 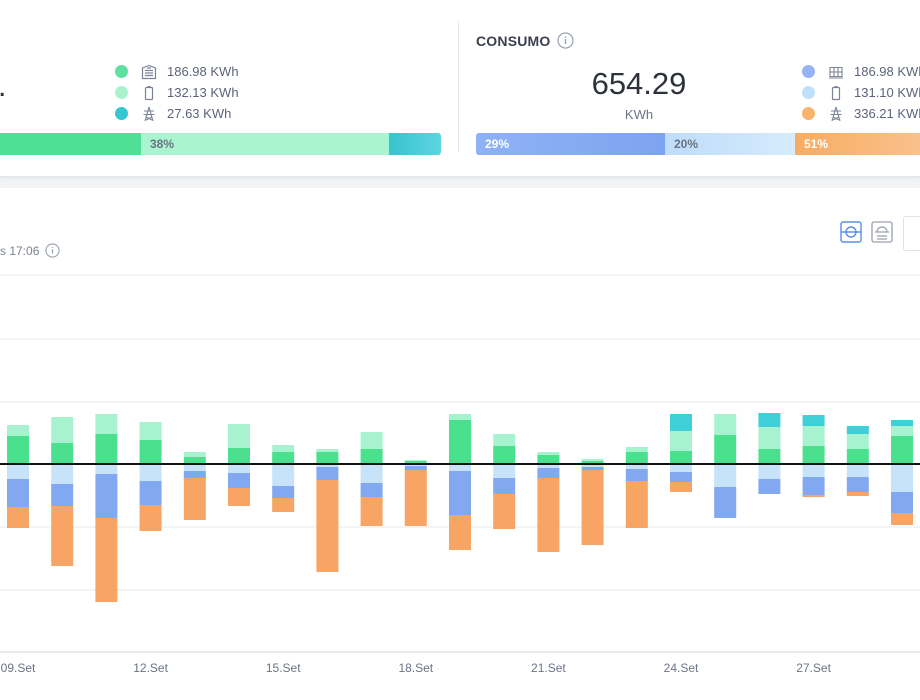 I want to click on consumption-legend-row-grid: 186.98 KWh, so click(x=861, y=71).